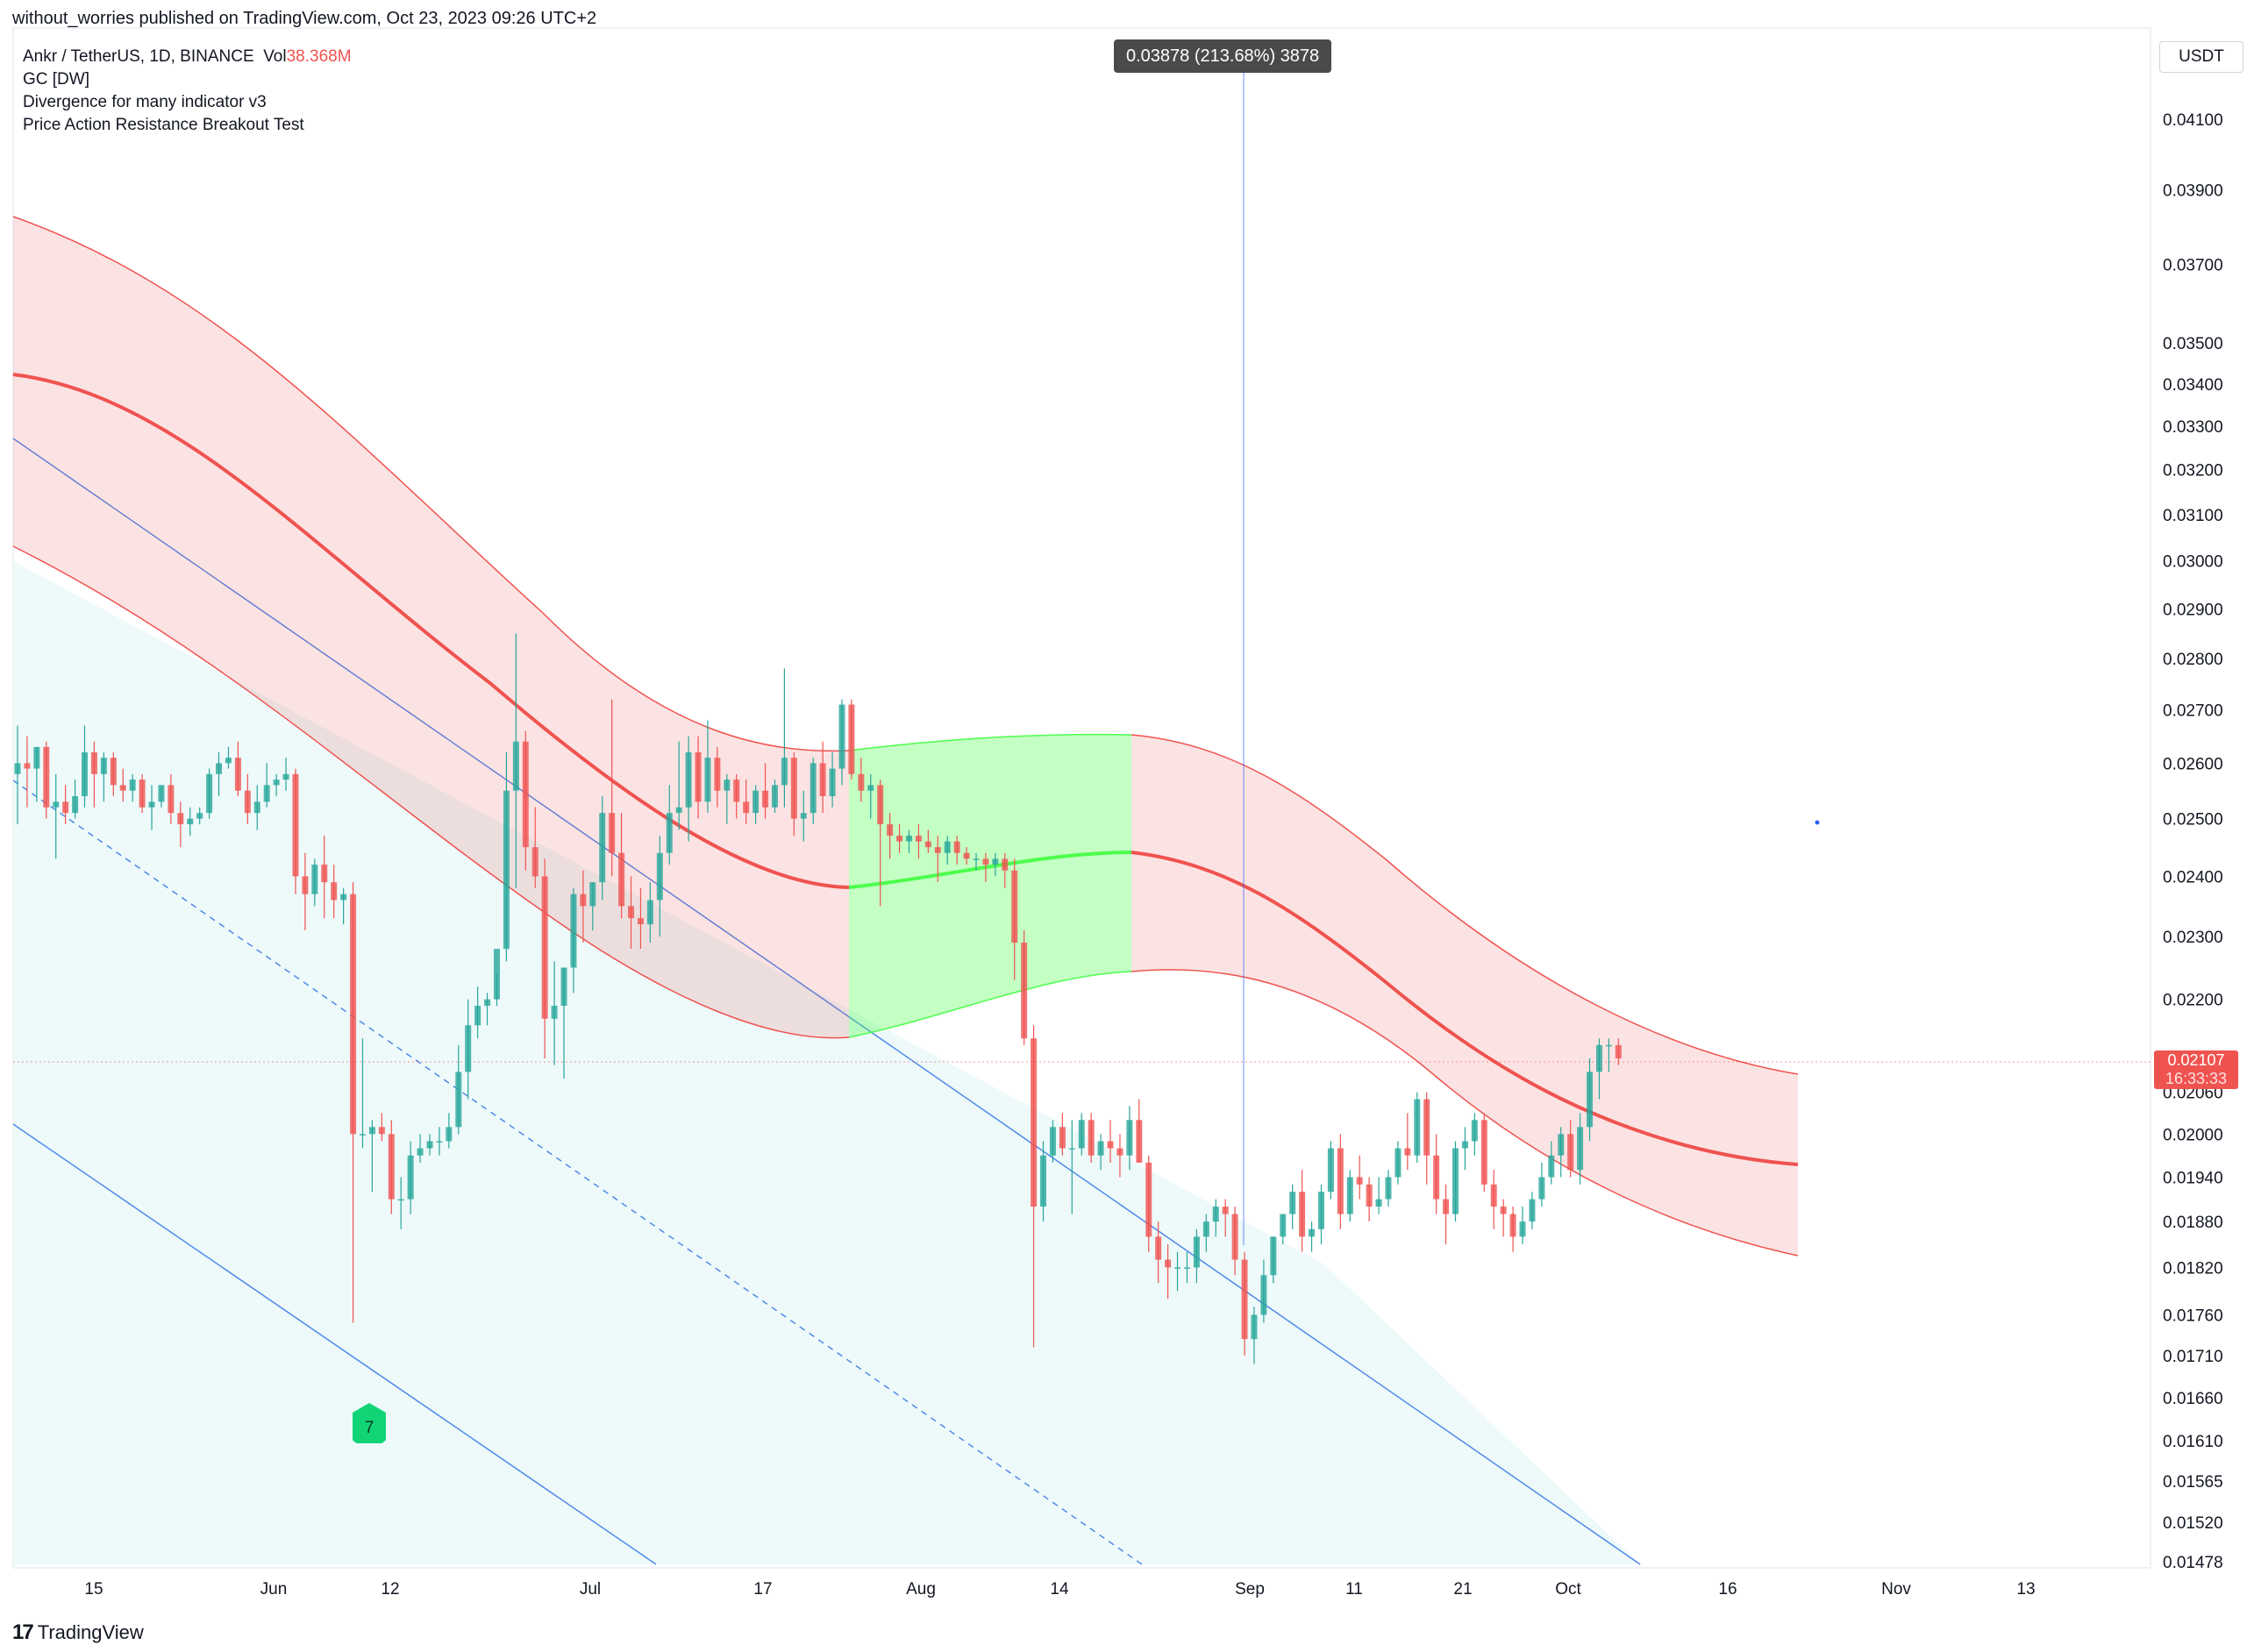  I want to click on marker-dot, so click(1818, 822).